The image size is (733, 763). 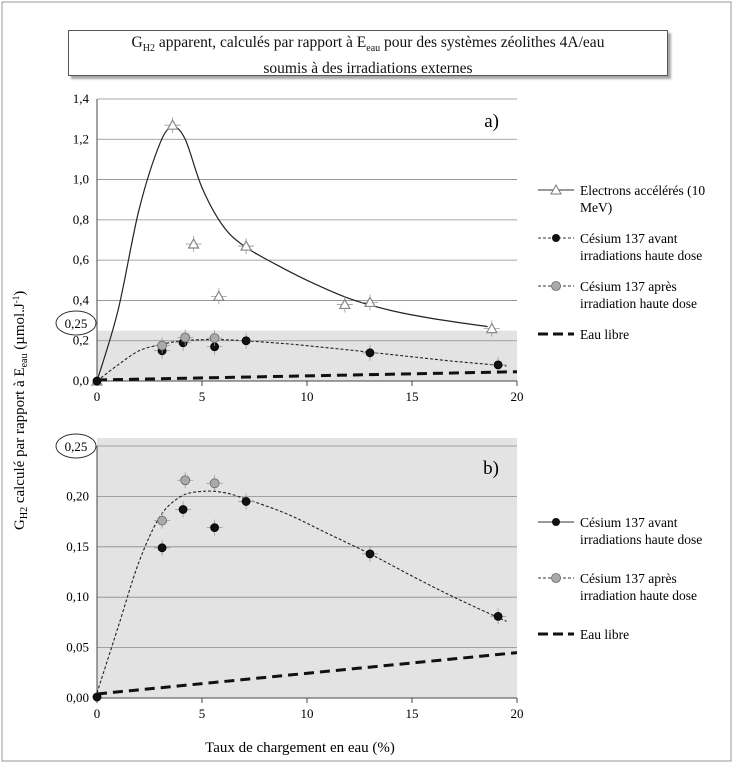 What do you see at coordinates (491, 468) in the screenshot?
I see `panel-label: b)` at bounding box center [491, 468].